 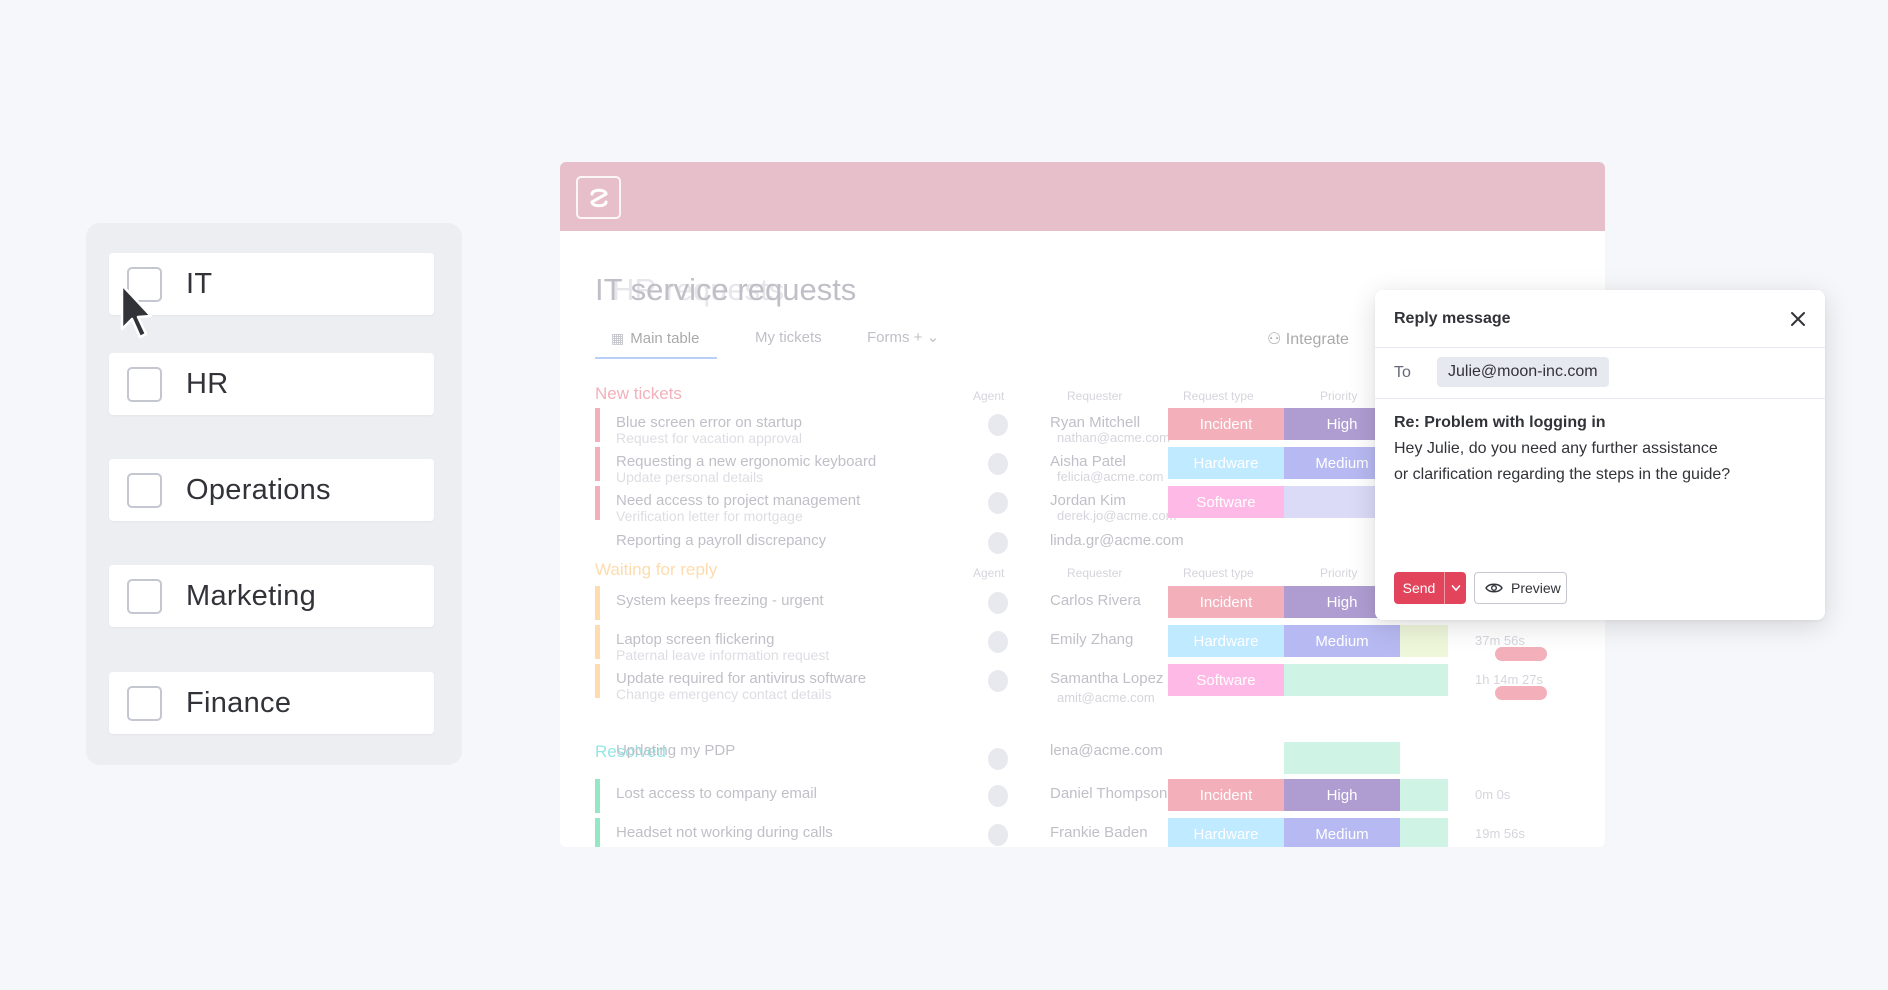 What do you see at coordinates (1536, 588) in the screenshot?
I see `preview-label: Preview` at bounding box center [1536, 588].